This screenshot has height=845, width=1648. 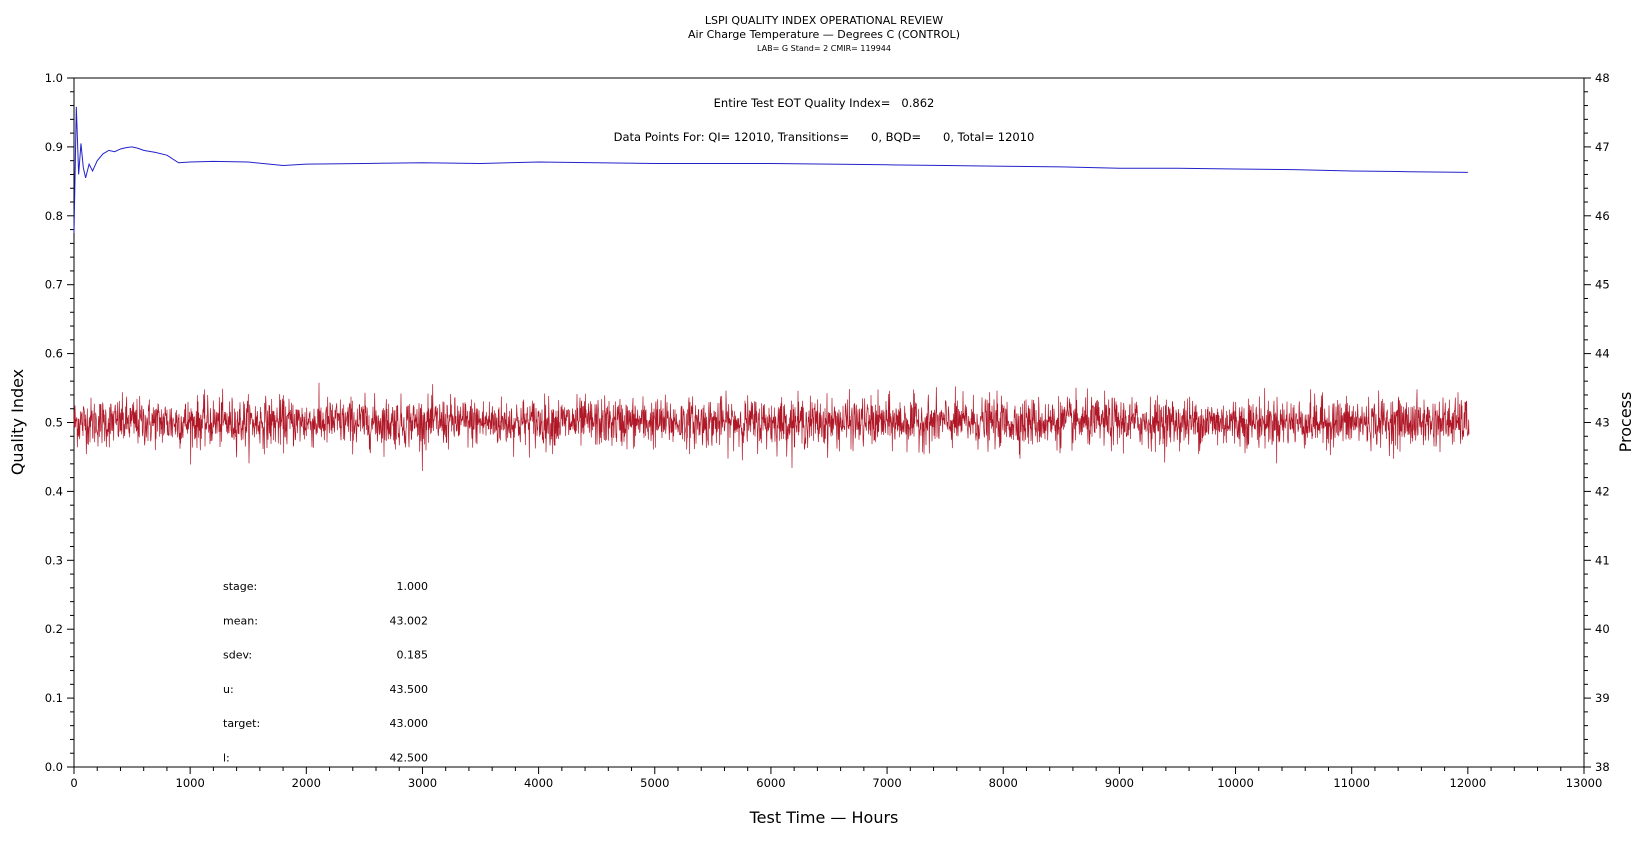 What do you see at coordinates (654, 783) in the screenshot?
I see `x-tick-label: 5000` at bounding box center [654, 783].